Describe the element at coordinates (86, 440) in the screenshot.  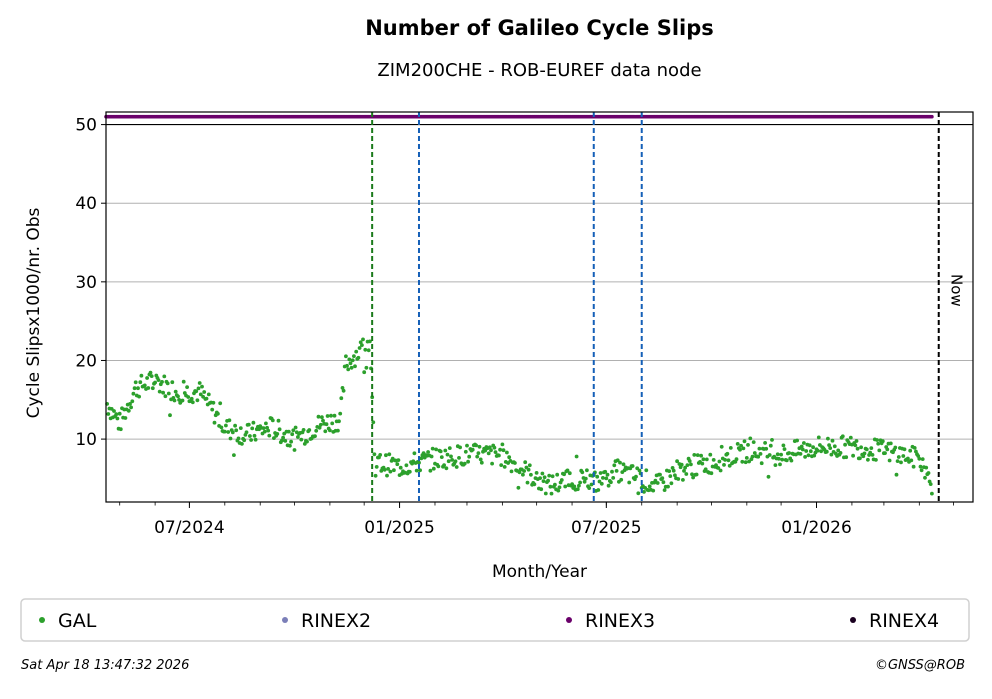
I see `y-tick-label: 10` at that location.